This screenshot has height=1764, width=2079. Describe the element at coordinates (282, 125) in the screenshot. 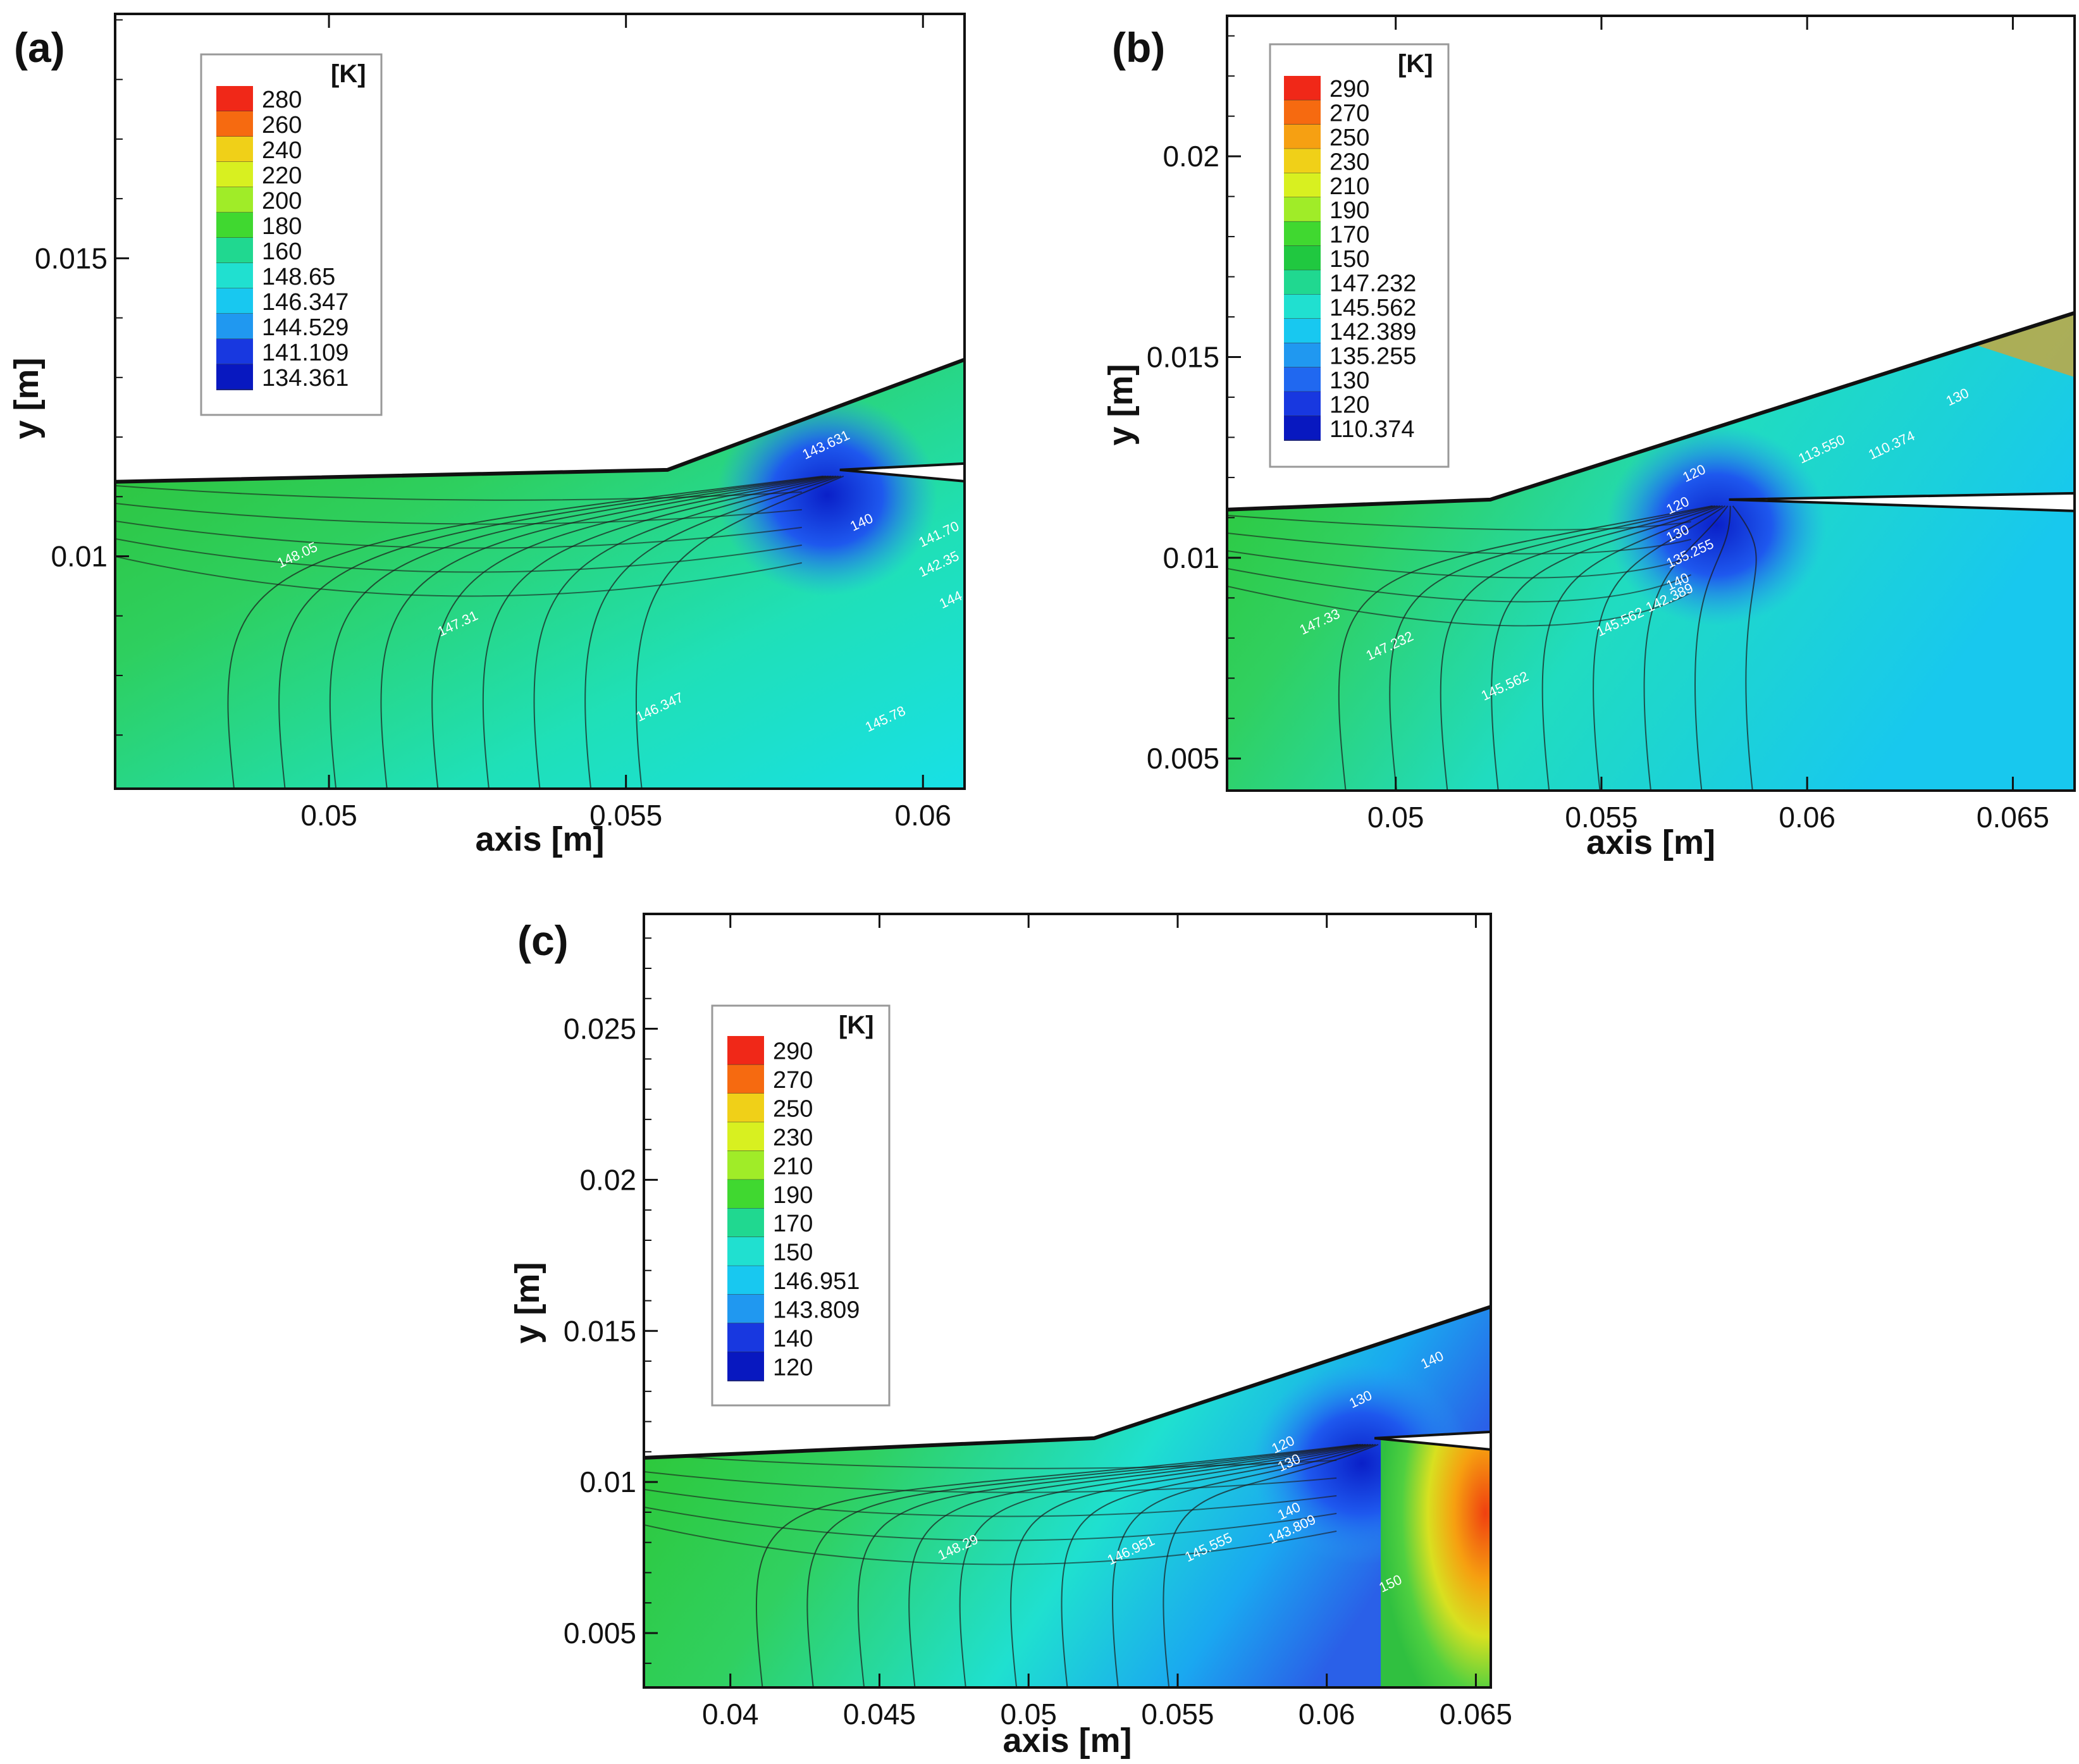

I see `legend-label: 260` at that location.